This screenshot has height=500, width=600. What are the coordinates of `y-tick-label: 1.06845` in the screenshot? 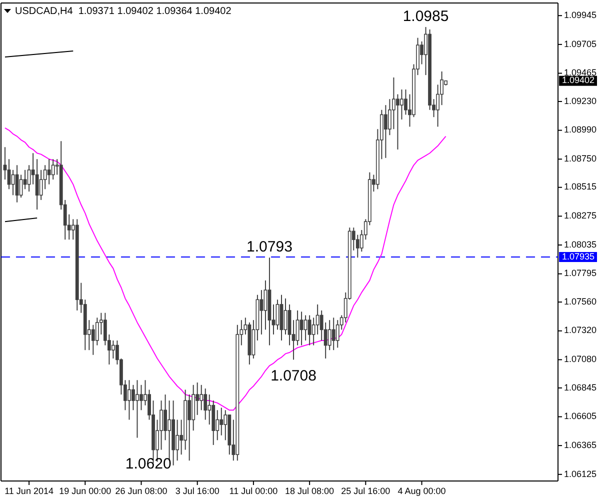 It's located at (580, 387).